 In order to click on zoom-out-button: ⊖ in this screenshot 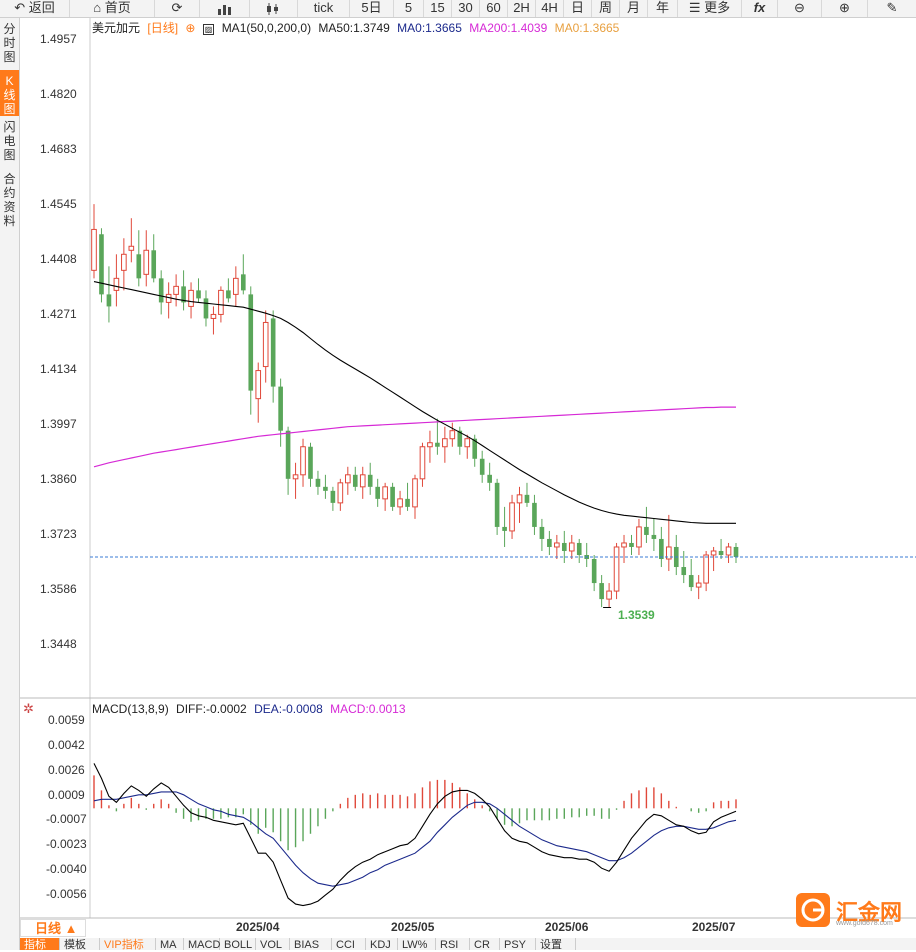, I will do `click(800, 8)`.